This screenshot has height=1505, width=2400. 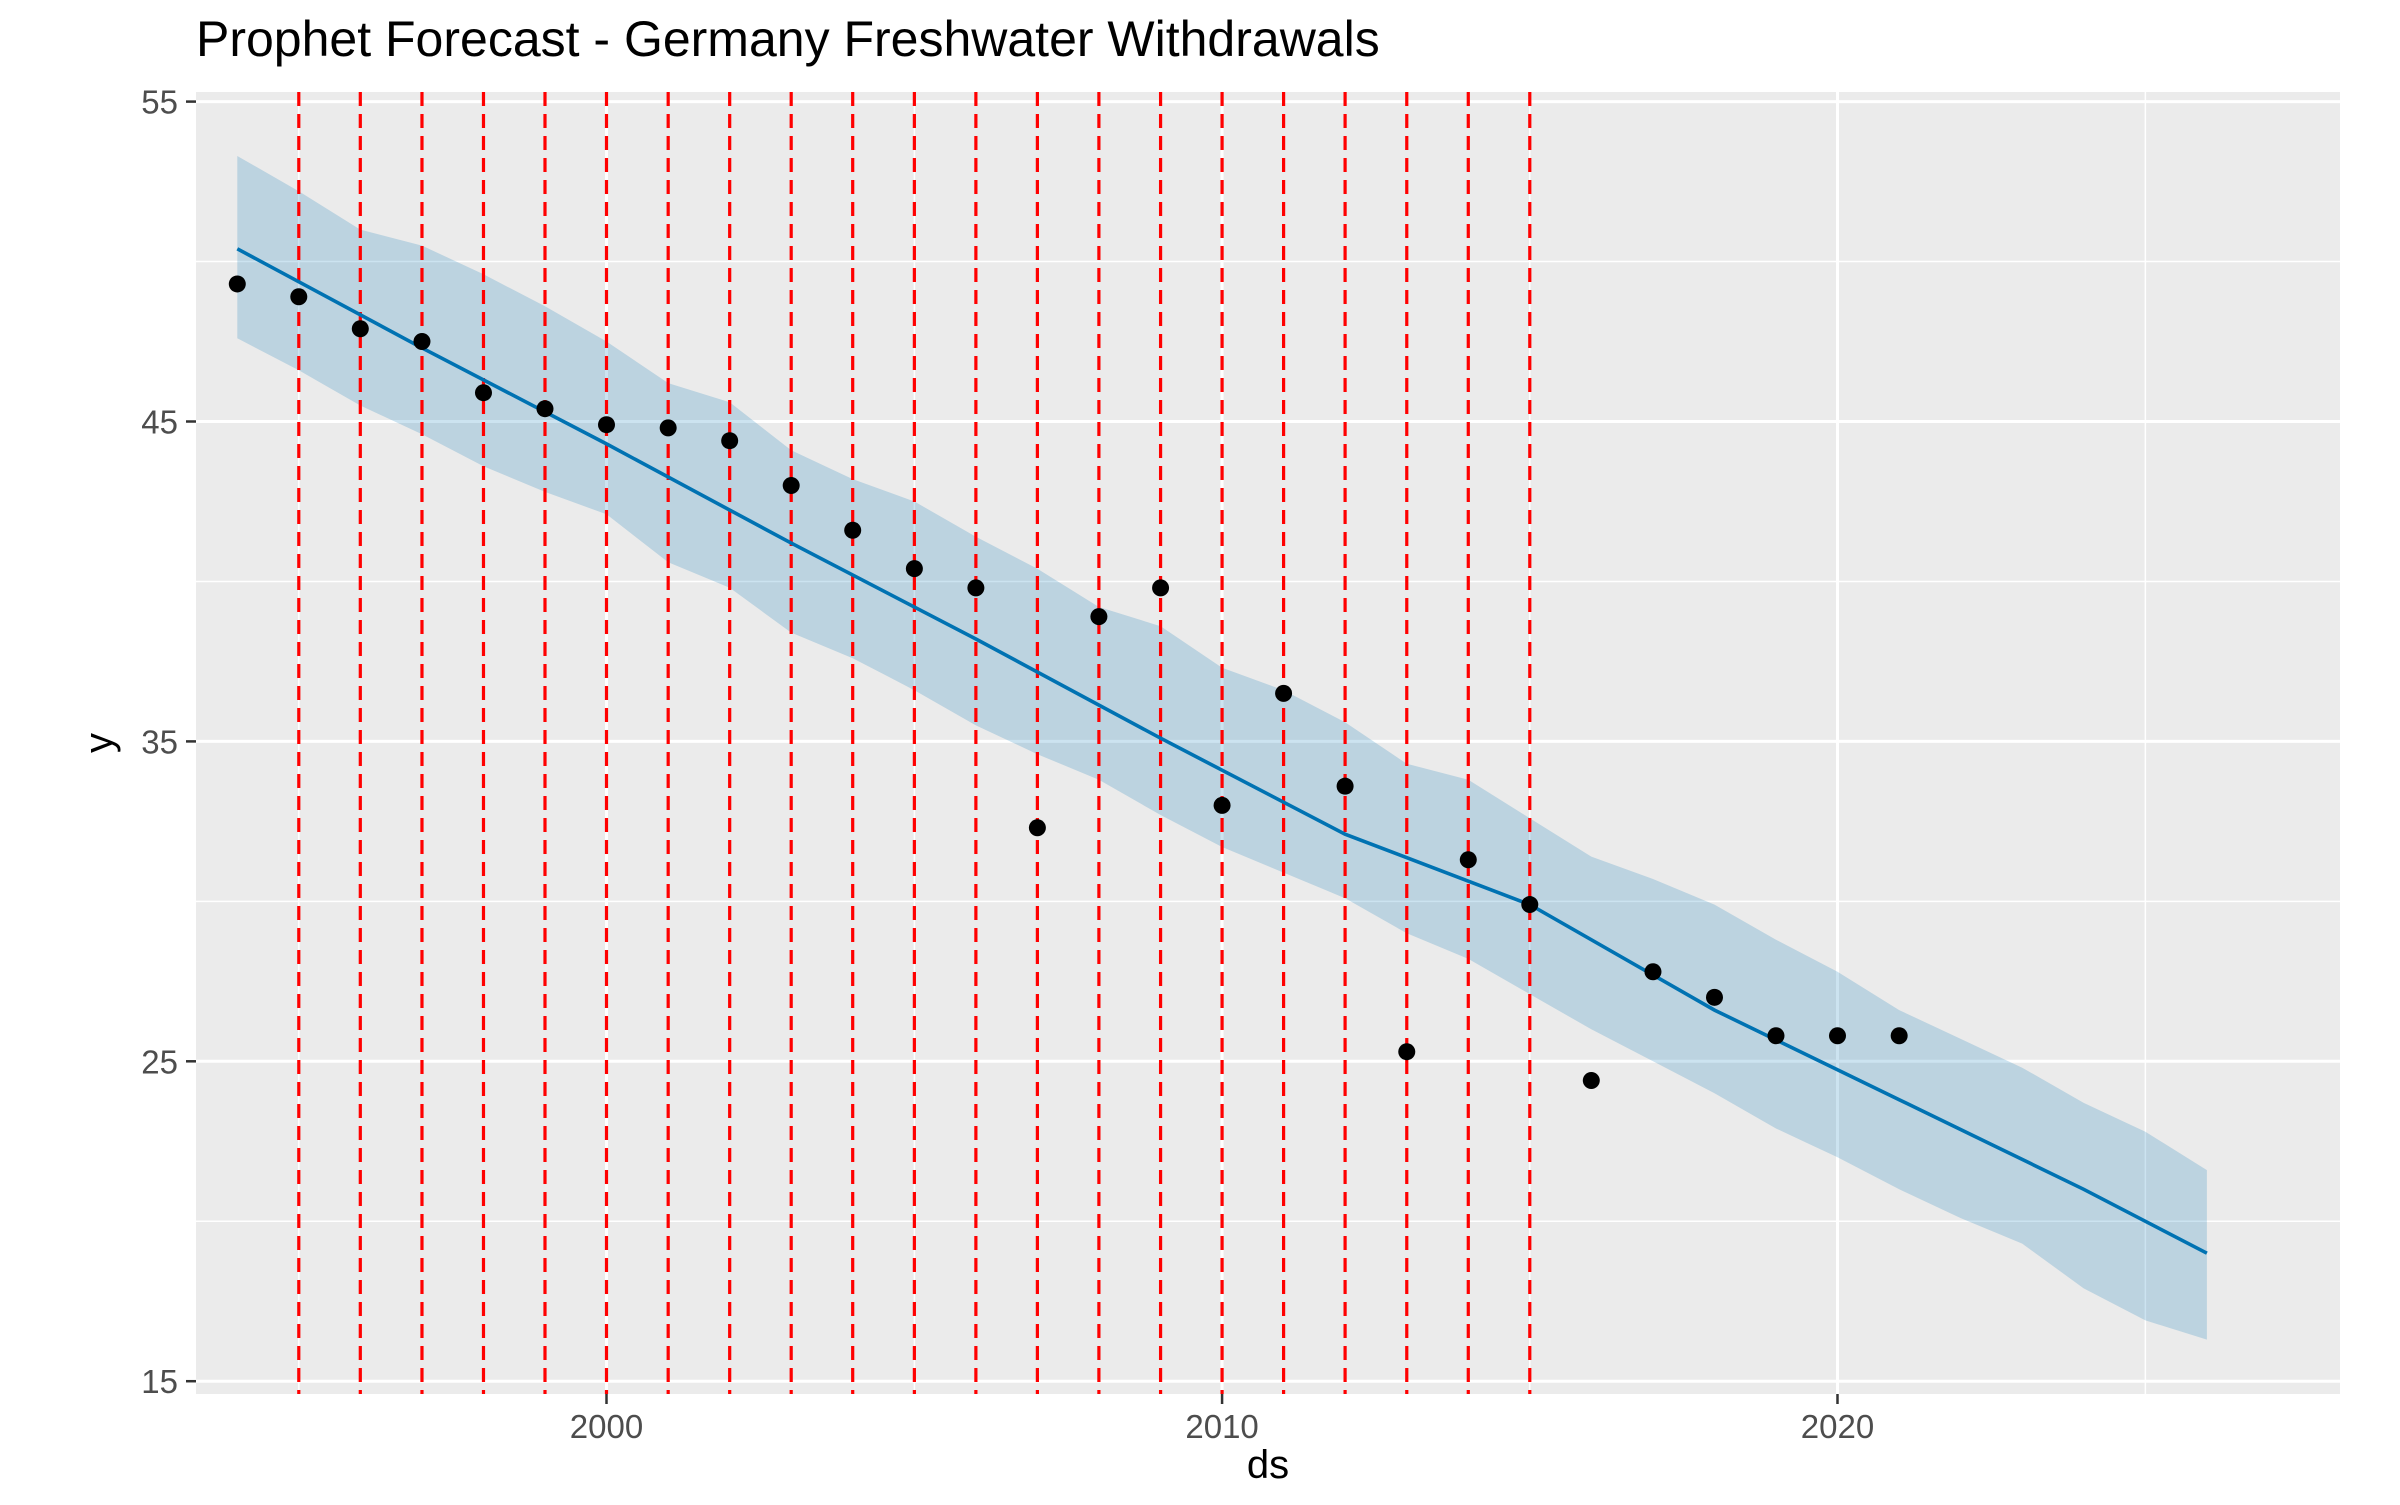 What do you see at coordinates (159, 102) in the screenshot?
I see `y-tick-label: 55` at bounding box center [159, 102].